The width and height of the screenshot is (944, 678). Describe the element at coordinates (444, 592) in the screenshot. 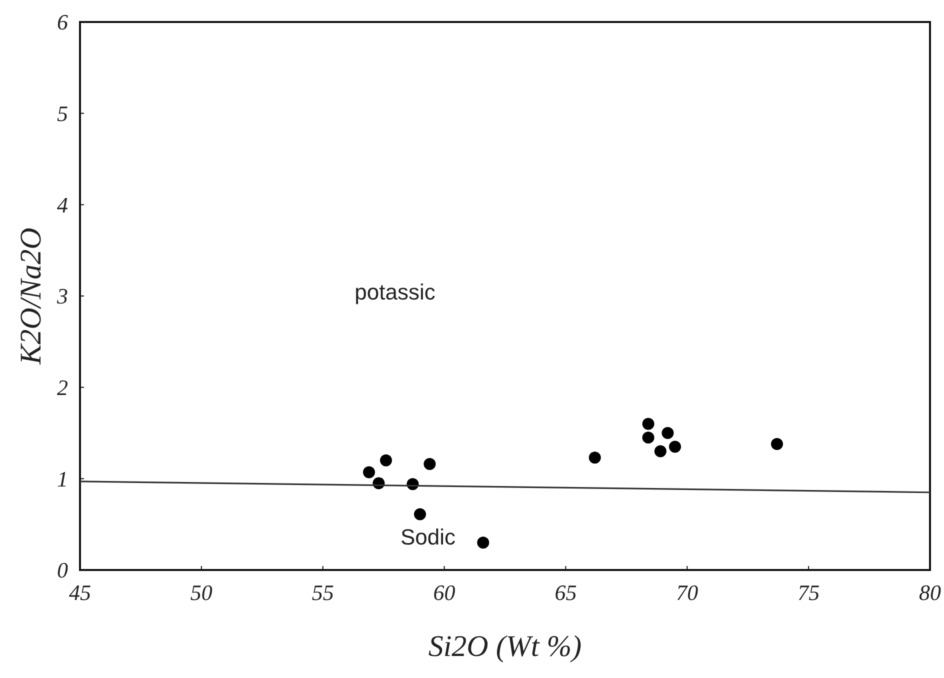

I see `x-tick-label: 60` at that location.